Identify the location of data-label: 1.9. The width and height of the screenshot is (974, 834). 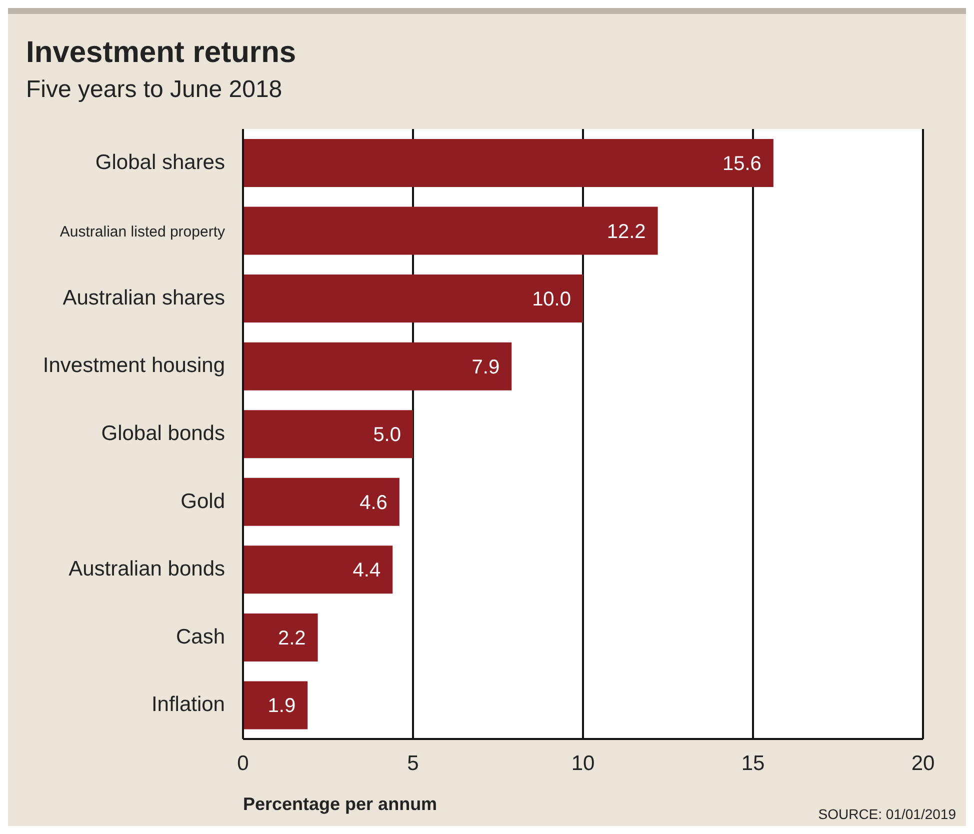
(282, 706).